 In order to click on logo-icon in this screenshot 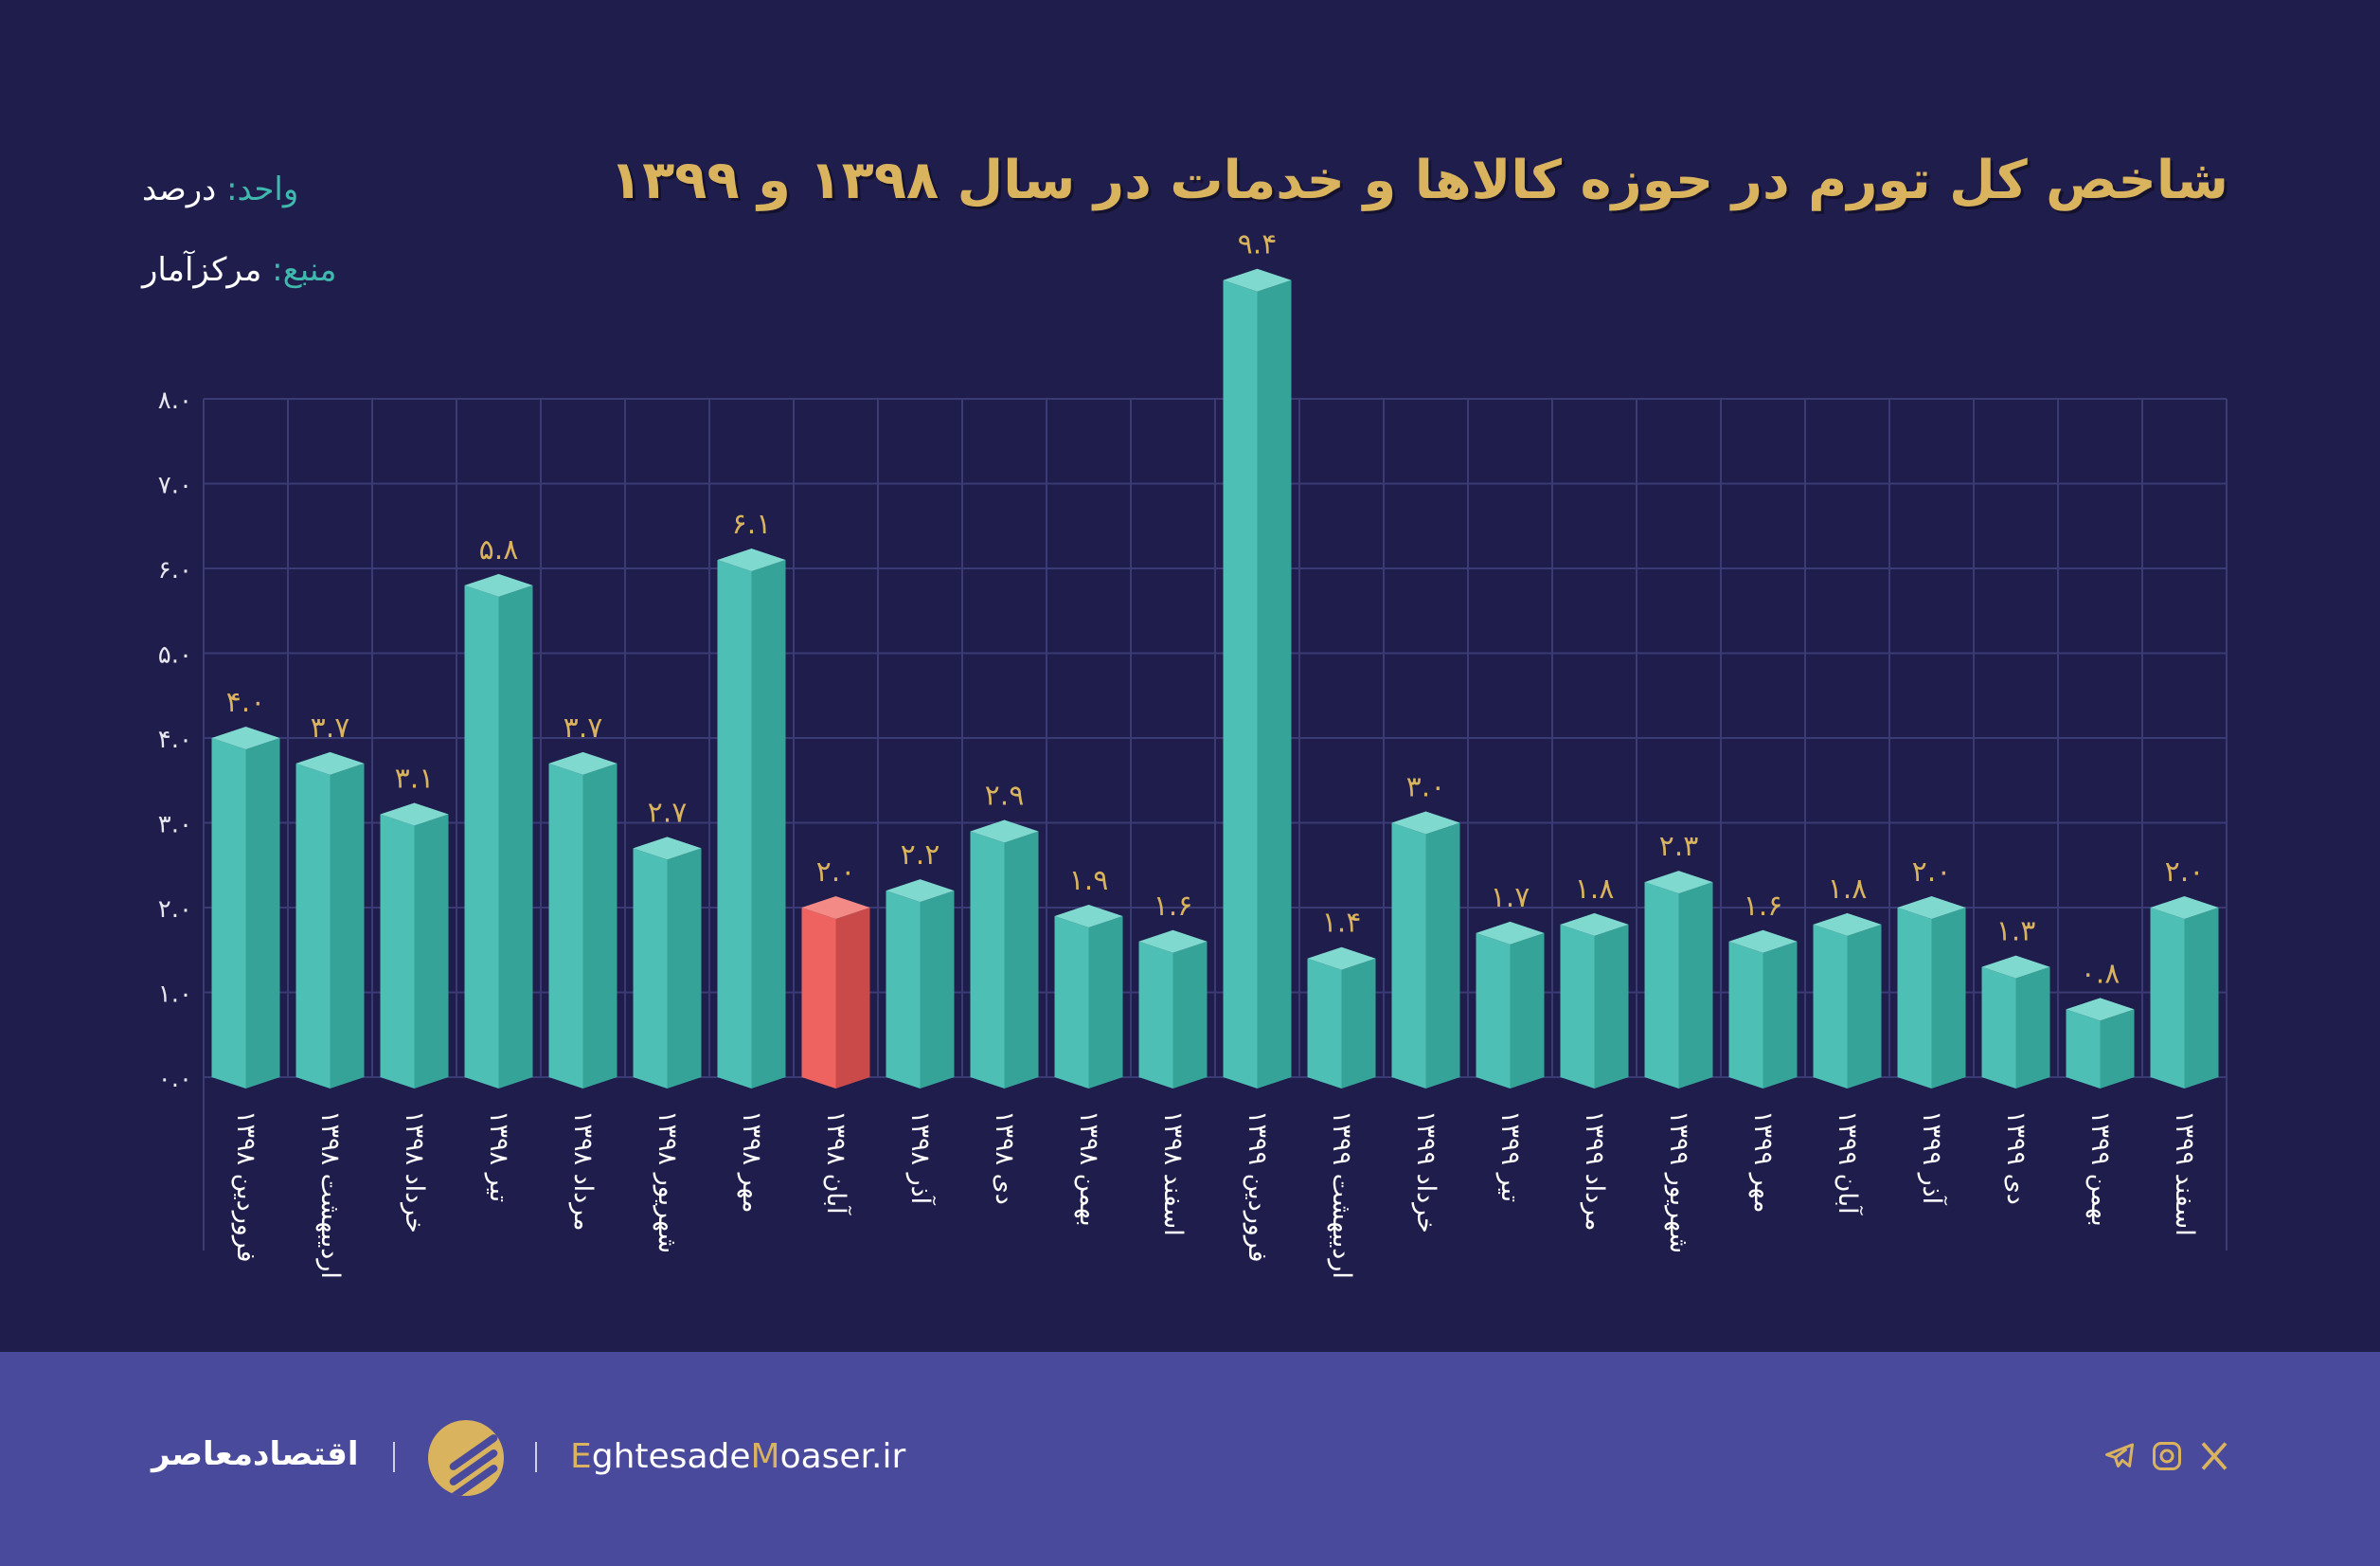, I will do `click(466, 1458)`.